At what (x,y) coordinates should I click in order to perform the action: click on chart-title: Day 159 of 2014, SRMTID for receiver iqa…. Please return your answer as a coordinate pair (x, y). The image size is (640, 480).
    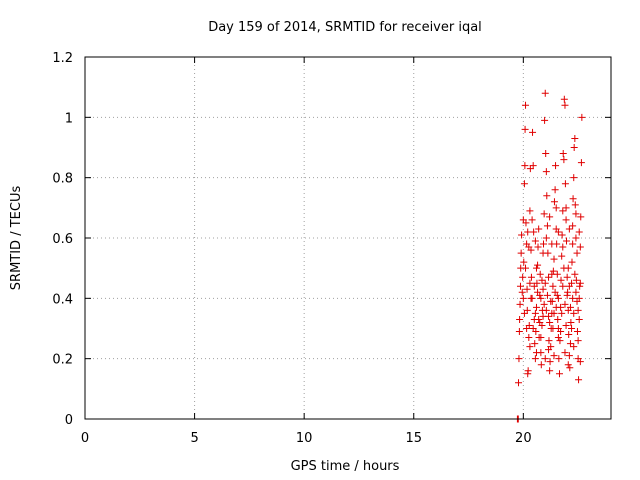
    Looking at the image, I should click on (345, 27).